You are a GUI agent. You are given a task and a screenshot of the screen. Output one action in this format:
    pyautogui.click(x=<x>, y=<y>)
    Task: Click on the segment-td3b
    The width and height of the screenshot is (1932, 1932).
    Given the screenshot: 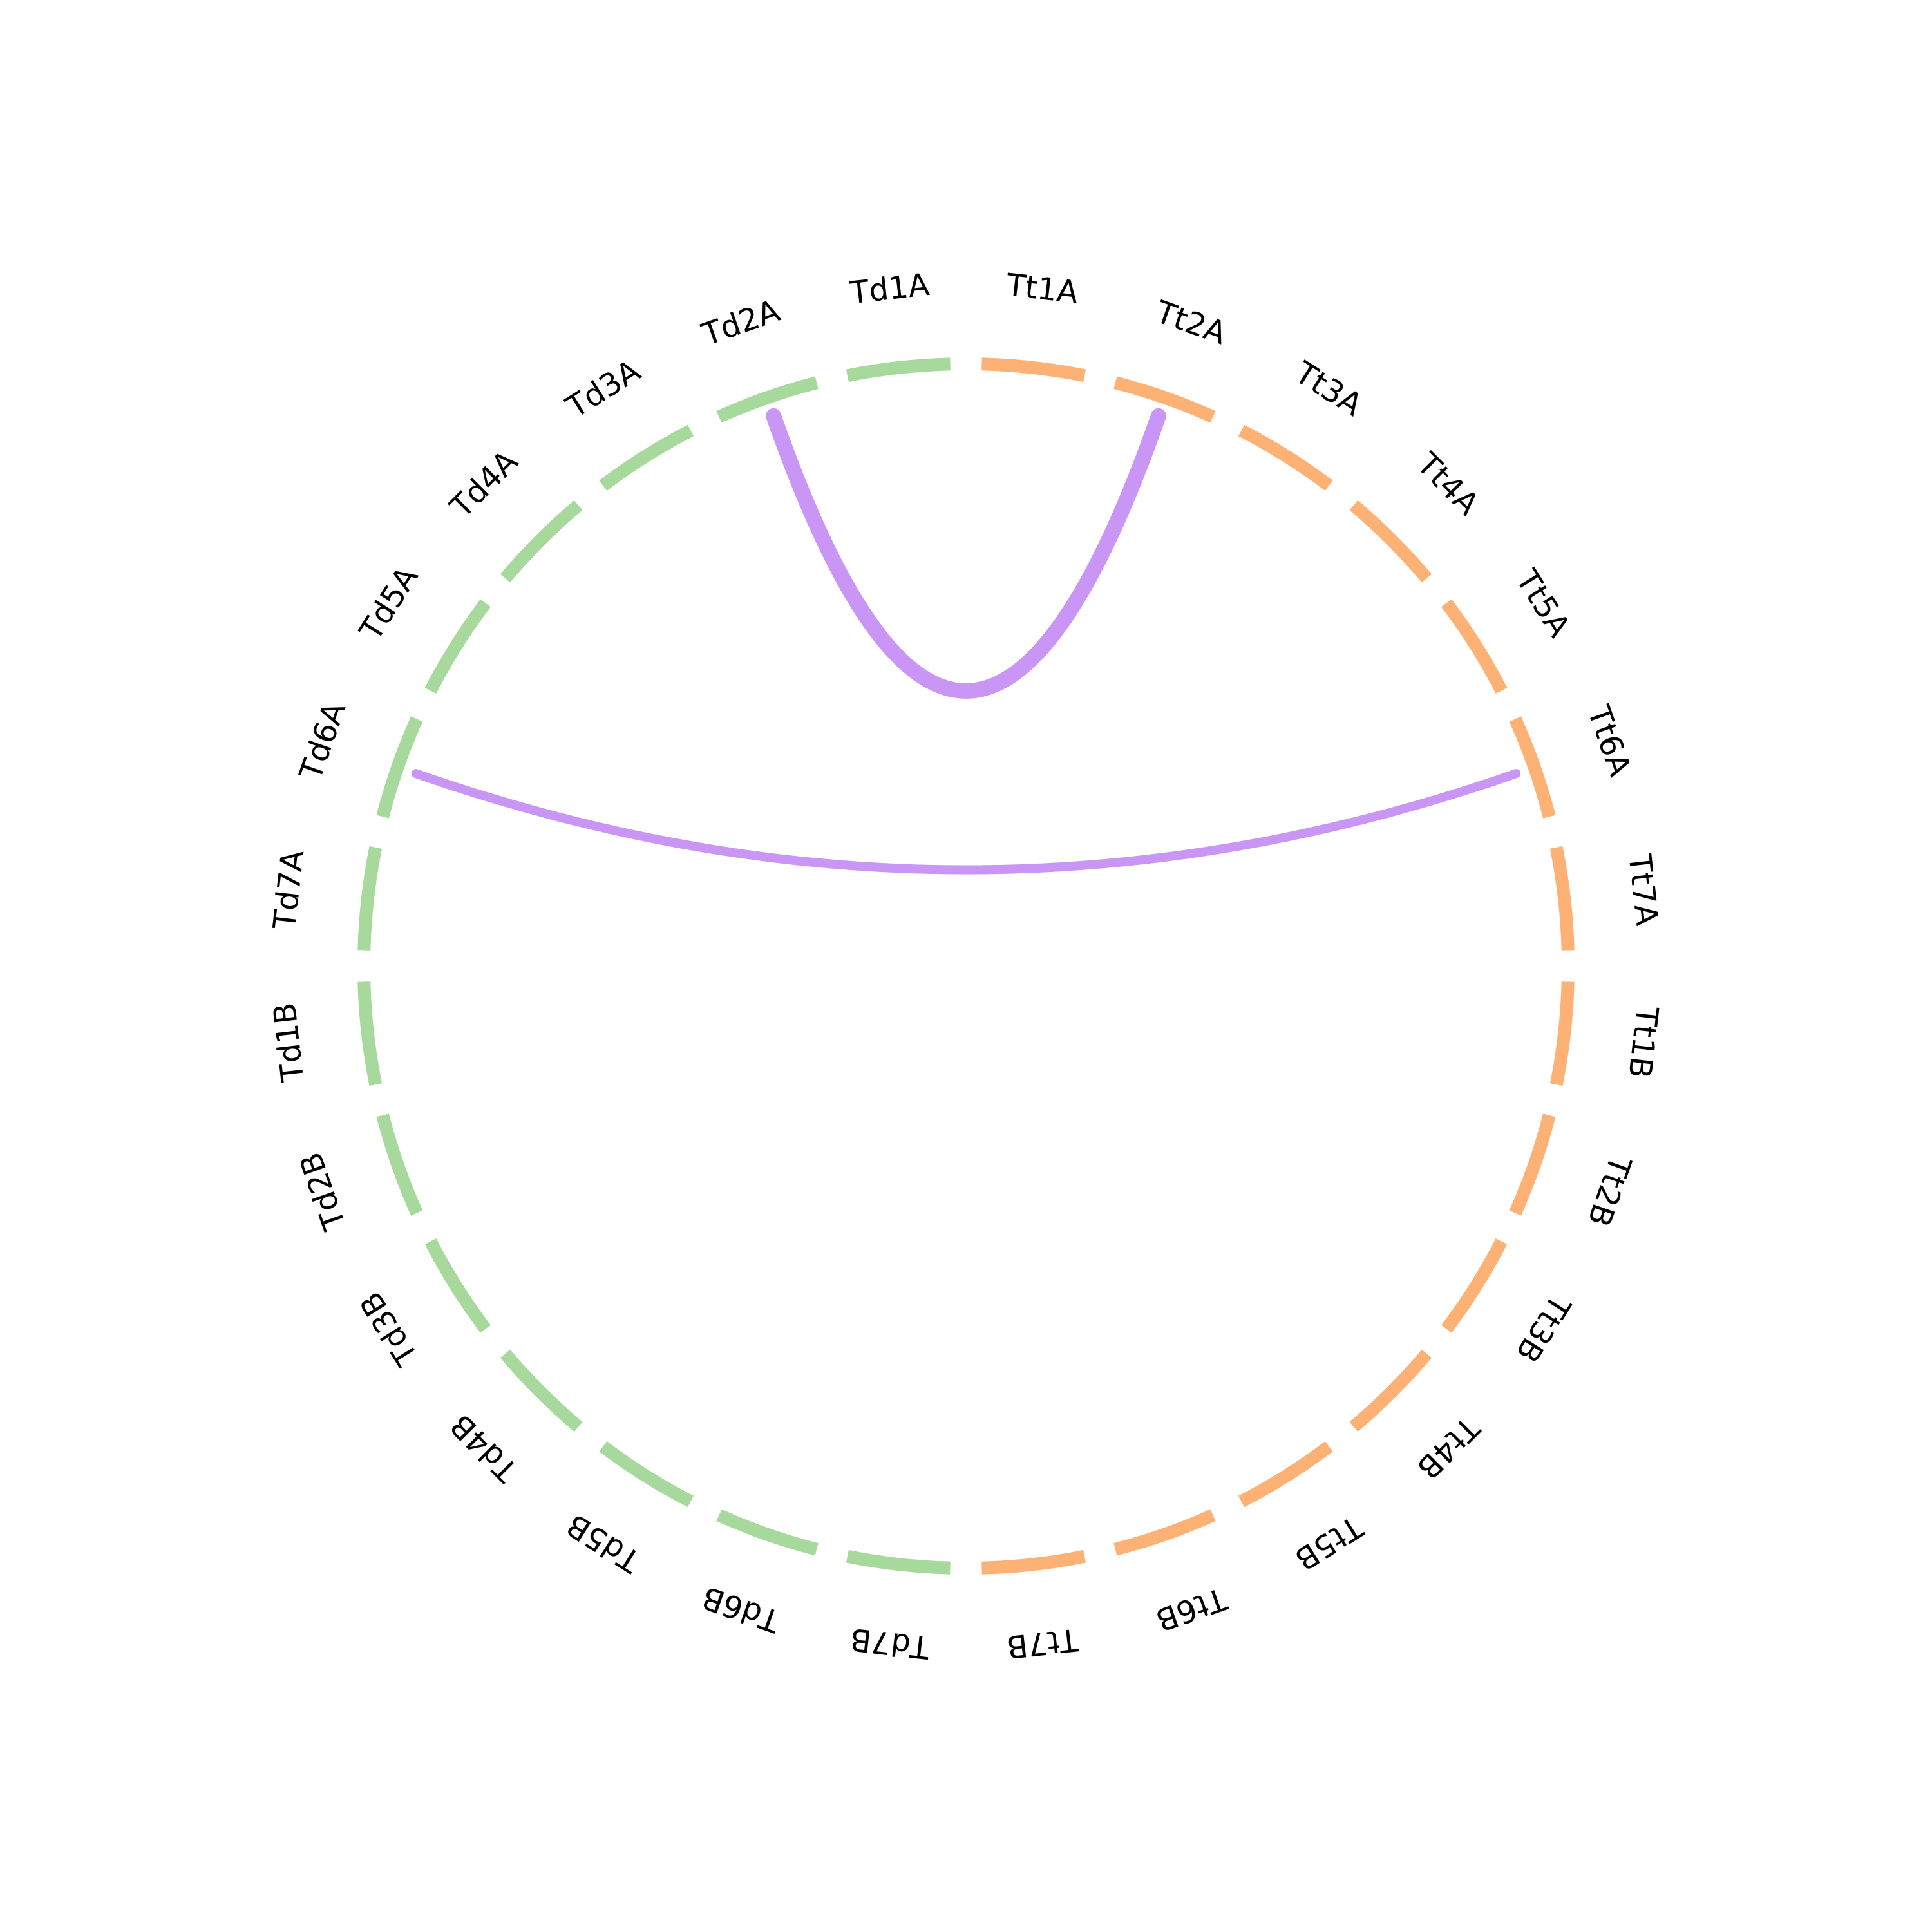 What is the action you would take?
    pyautogui.click(x=458, y=1286)
    